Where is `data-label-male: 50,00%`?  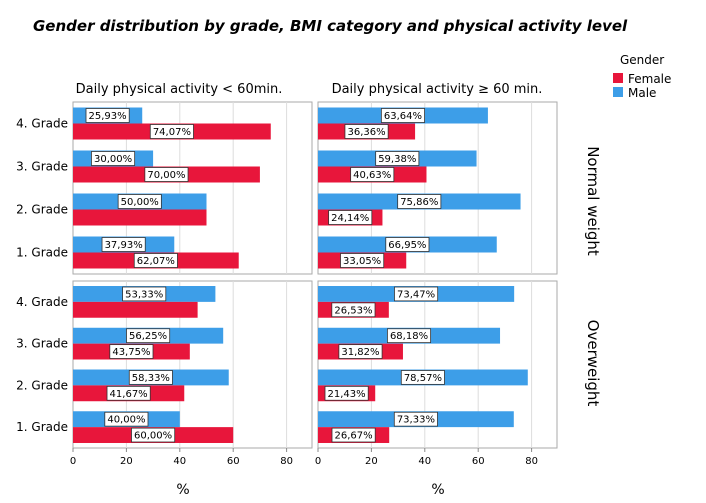
data-label-male: 50,00% is located at coordinates (140, 202).